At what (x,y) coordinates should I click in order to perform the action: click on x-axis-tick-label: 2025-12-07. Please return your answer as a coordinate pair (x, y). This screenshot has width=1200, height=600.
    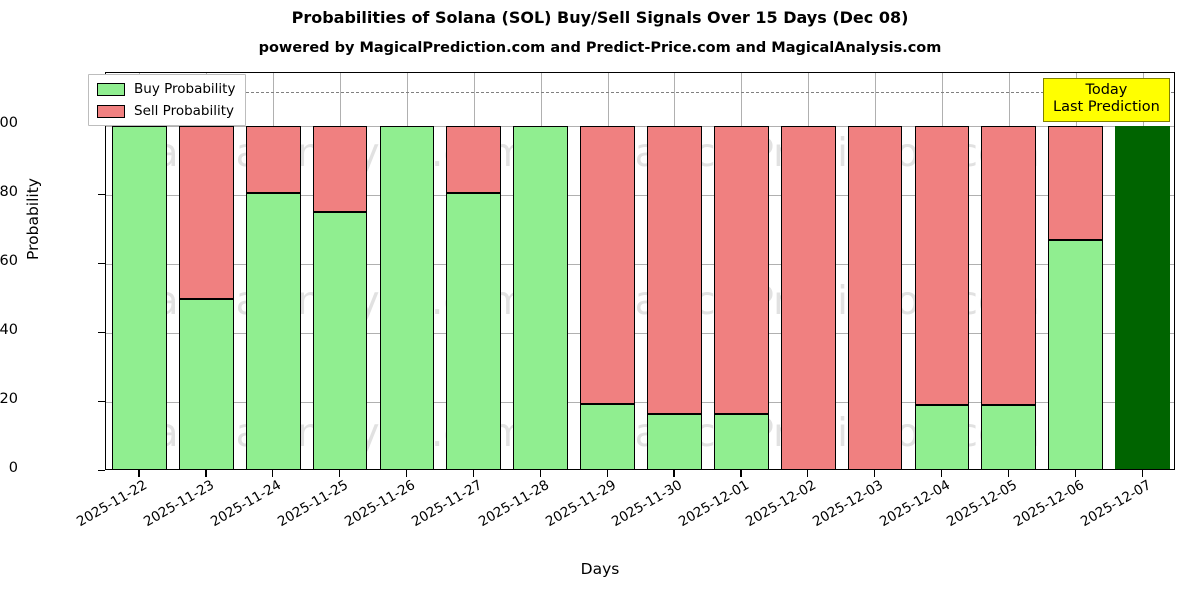
    Looking at the image, I should click on (1115, 504).